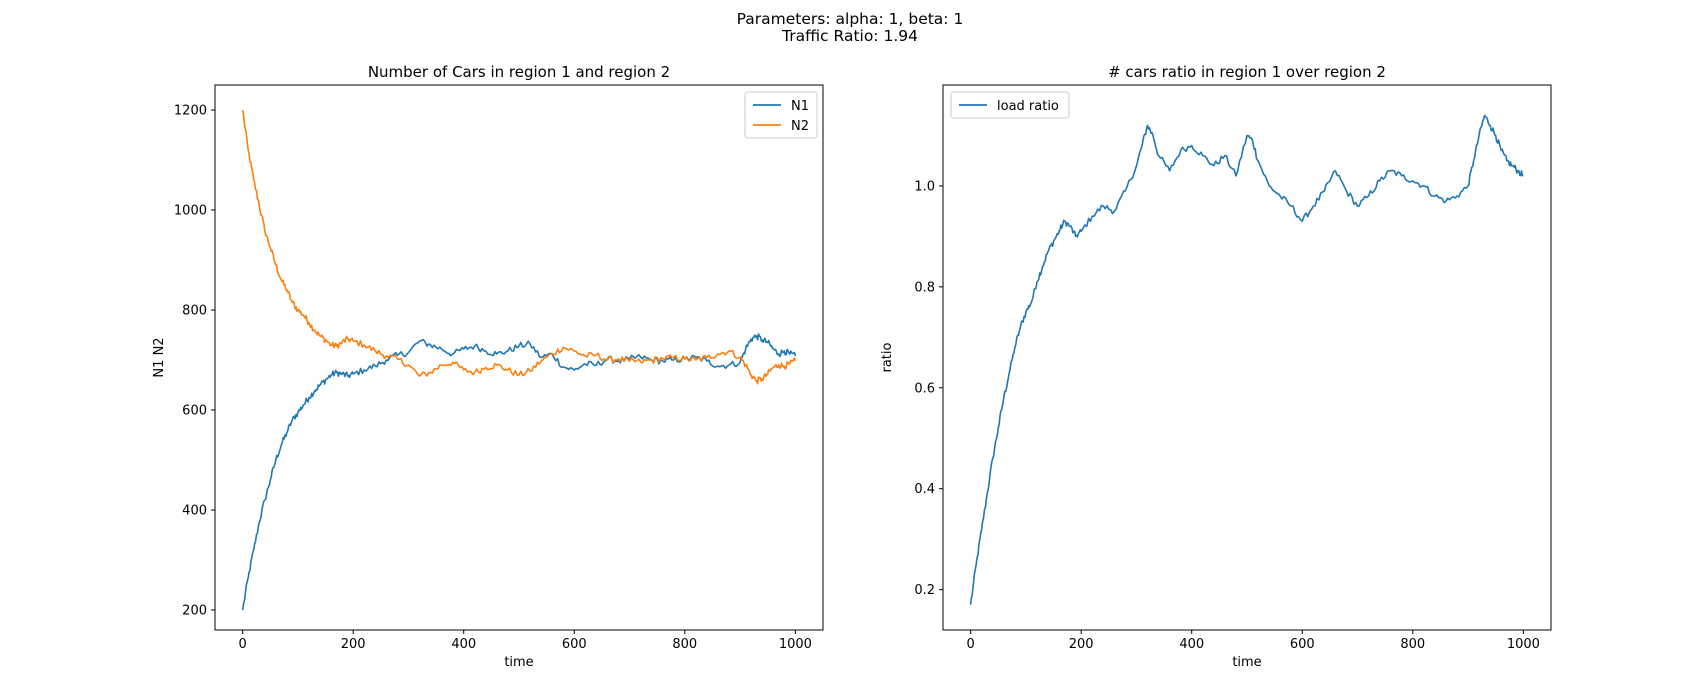 Image resolution: width=1700 pixels, height=700 pixels. Describe the element at coordinates (1247, 72) in the screenshot. I see `right-title: # cars ratio in region 1 over region 2` at that location.